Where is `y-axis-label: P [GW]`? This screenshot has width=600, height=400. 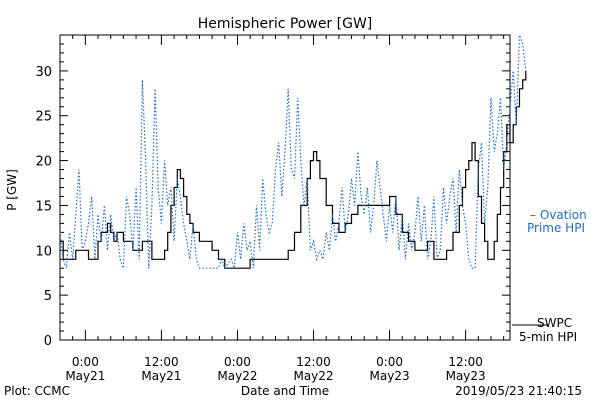 y-axis-label: P [GW] is located at coordinates (12, 190).